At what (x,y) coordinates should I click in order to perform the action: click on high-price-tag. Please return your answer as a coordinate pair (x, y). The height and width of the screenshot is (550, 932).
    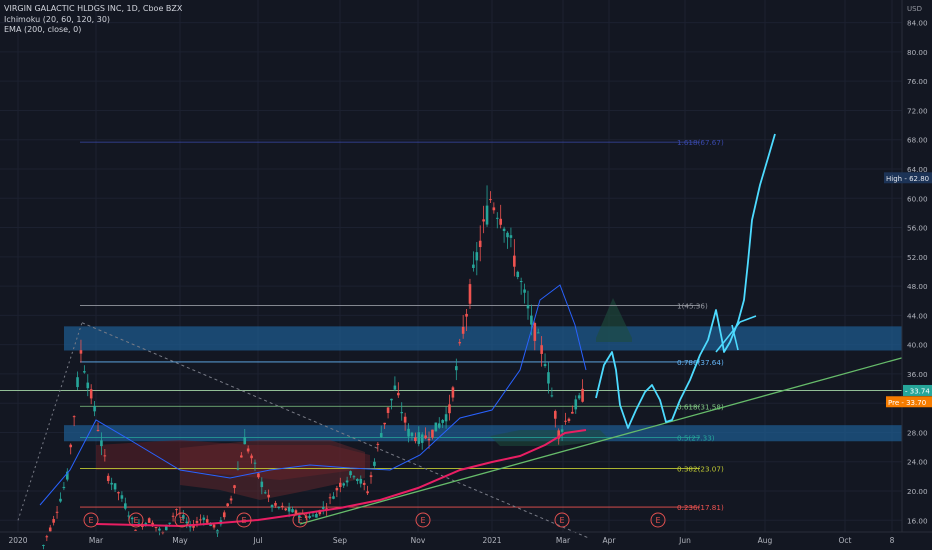
    Looking at the image, I should click on (908, 178).